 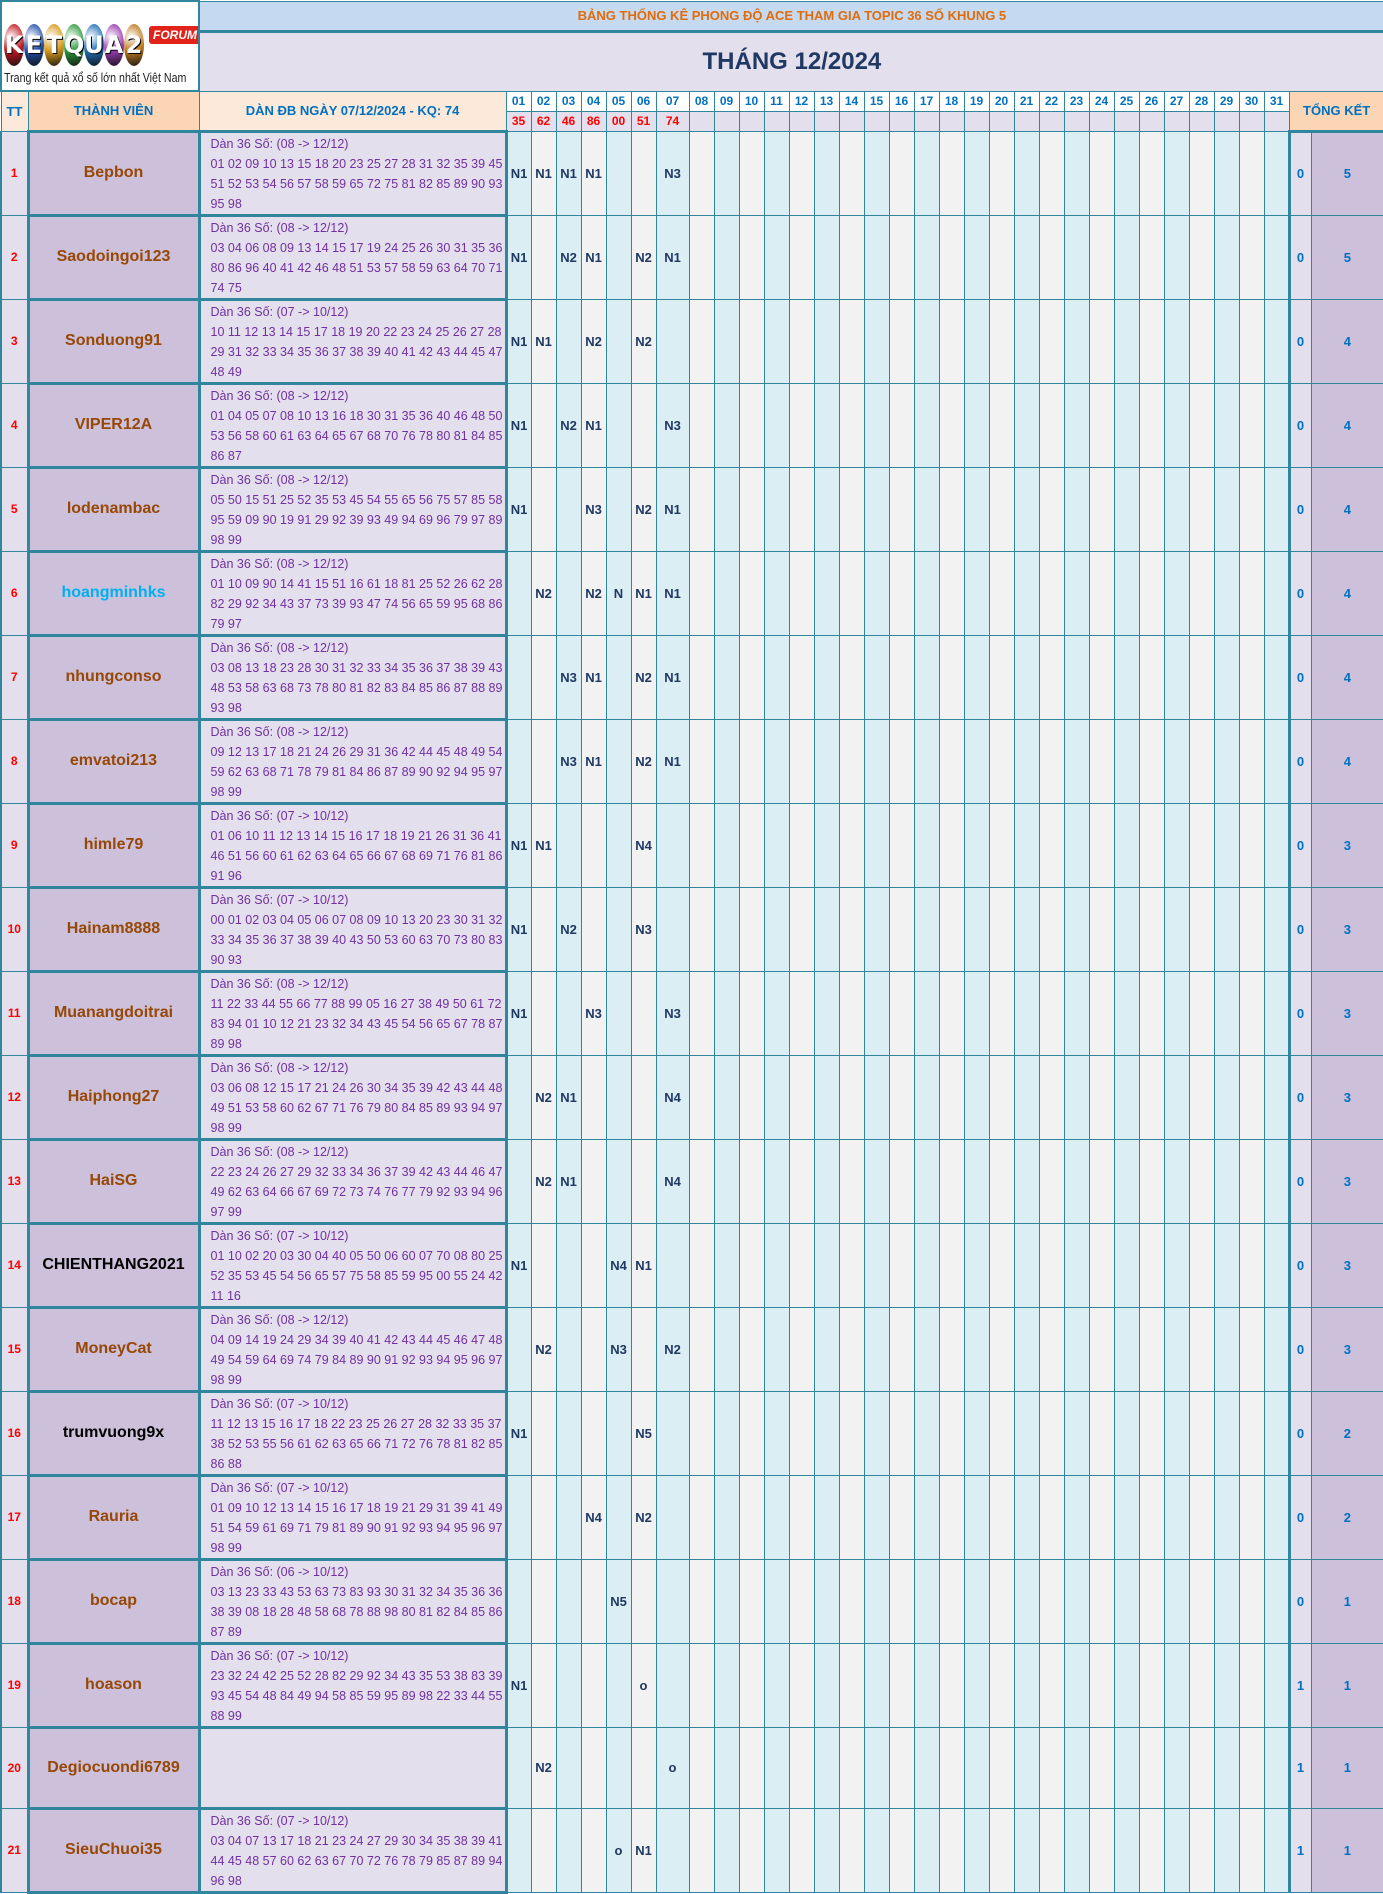 What do you see at coordinates (14, 509) in the screenshot?
I see `row-number: 5` at bounding box center [14, 509].